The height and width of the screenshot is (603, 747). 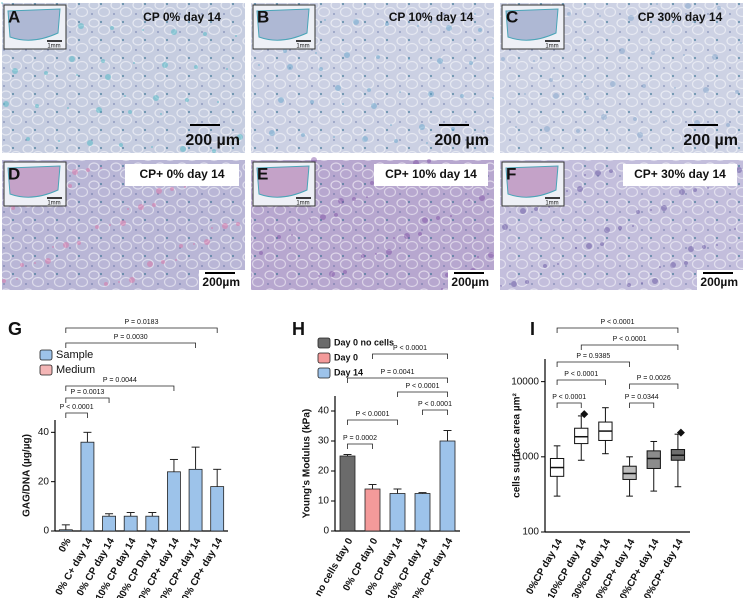 I want to click on panel-caption: CP+ 30% day 14, so click(x=680, y=174).